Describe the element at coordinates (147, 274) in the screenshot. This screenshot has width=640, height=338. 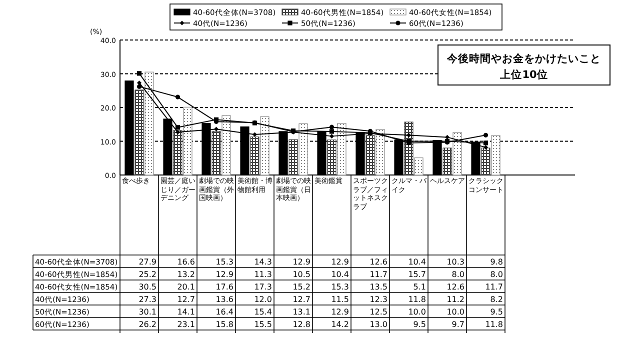
I see `data-label: 25.2` at that location.